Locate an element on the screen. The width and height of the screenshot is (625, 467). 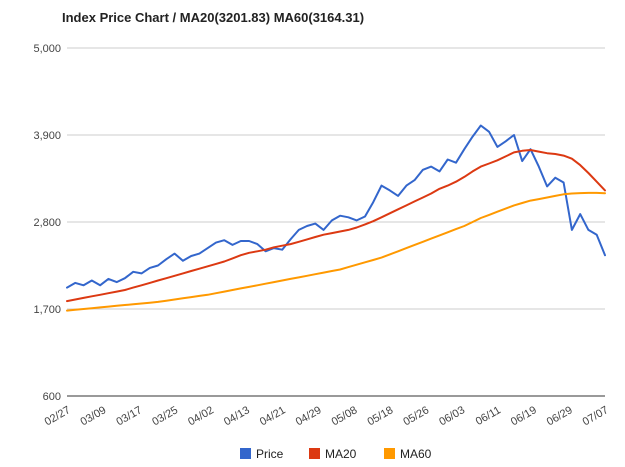
legend-label: MA20 is located at coordinates (341, 454).